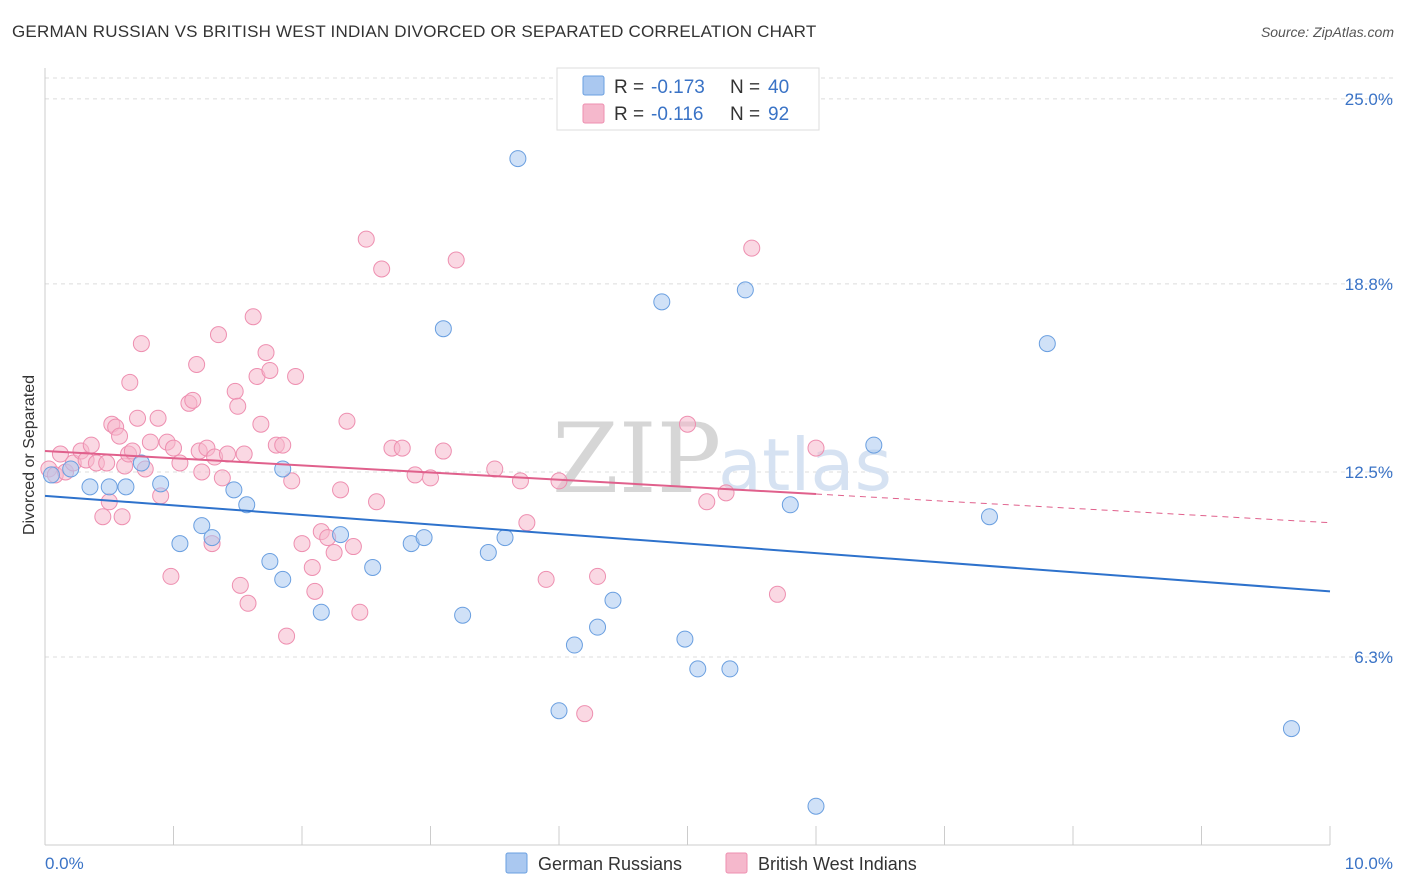 This screenshot has width=1406, height=892. What do you see at coordinates (778, 87) in the screenshot?
I see `legend-n-value-1: 40` at bounding box center [778, 87].